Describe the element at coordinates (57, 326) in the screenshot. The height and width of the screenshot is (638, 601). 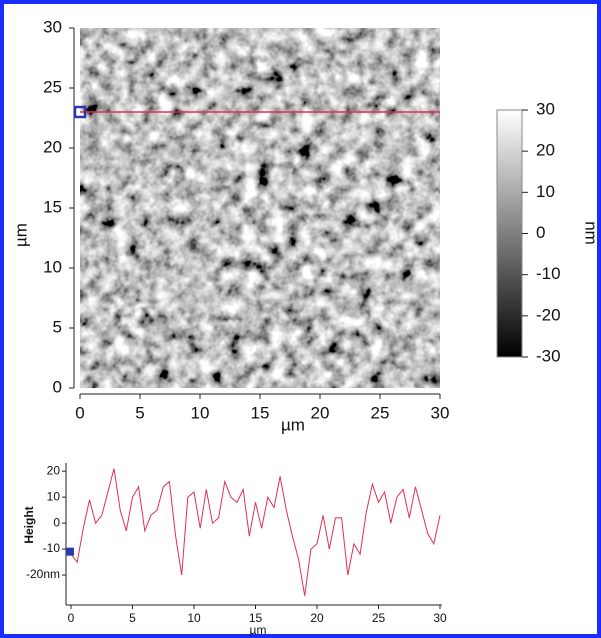
I see `y-tick-label: 5` at that location.